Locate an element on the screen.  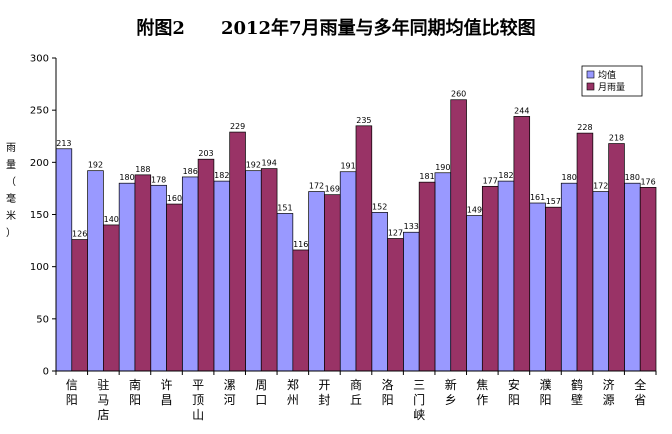
y-tick-label: 300 is located at coordinates (39, 59).